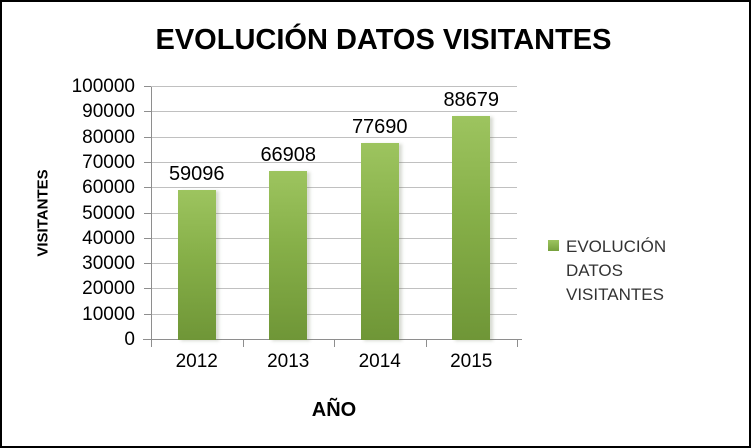 This screenshot has width=751, height=448. What do you see at coordinates (108, 264) in the screenshot?
I see `y-tick-label: 30000` at bounding box center [108, 264].